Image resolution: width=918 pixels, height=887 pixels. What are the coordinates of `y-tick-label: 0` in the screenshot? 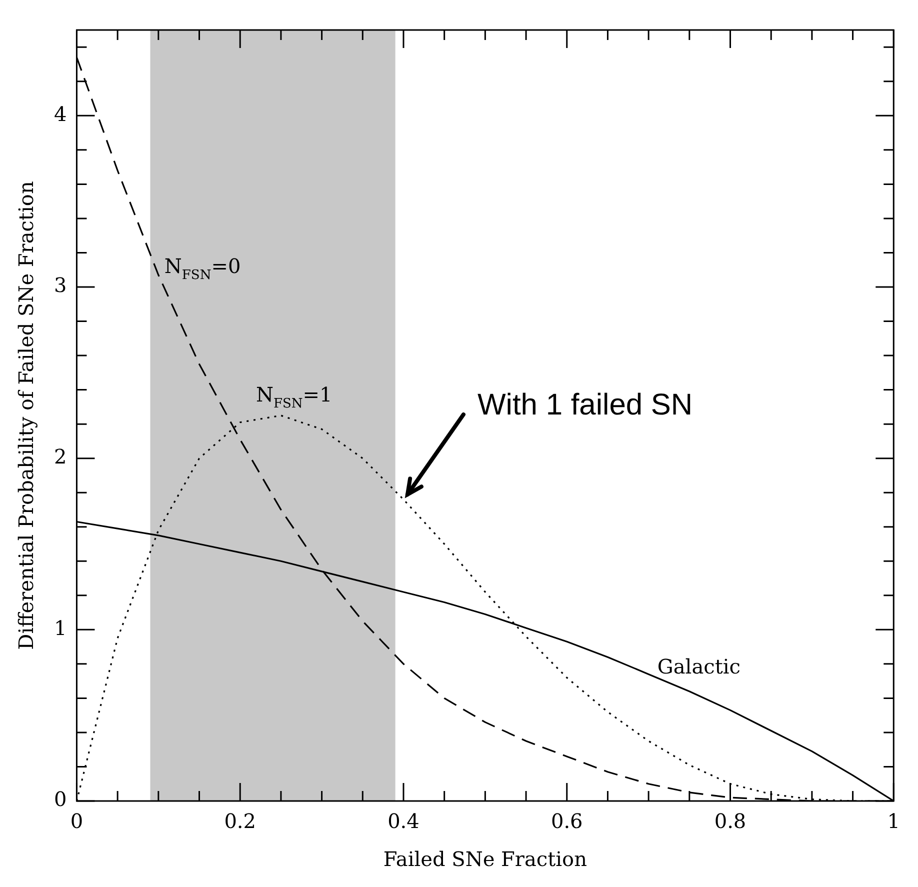 It's located at (60, 799).